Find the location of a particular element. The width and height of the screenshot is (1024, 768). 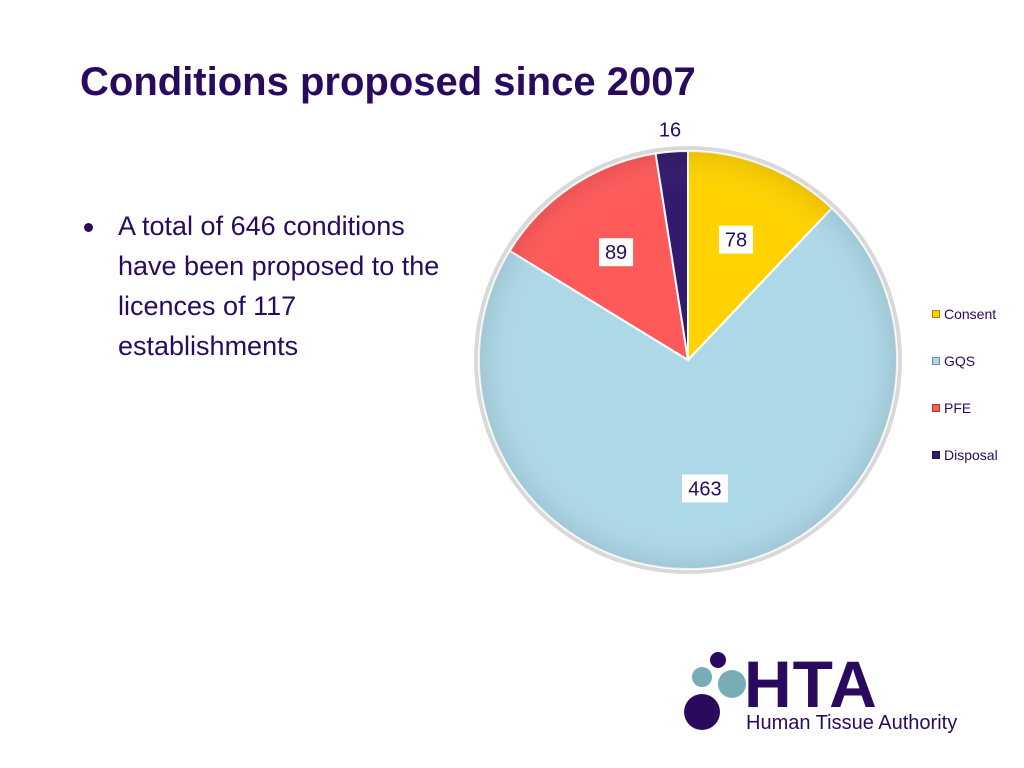

legend-item-gqs: GQS is located at coordinates (965, 360).